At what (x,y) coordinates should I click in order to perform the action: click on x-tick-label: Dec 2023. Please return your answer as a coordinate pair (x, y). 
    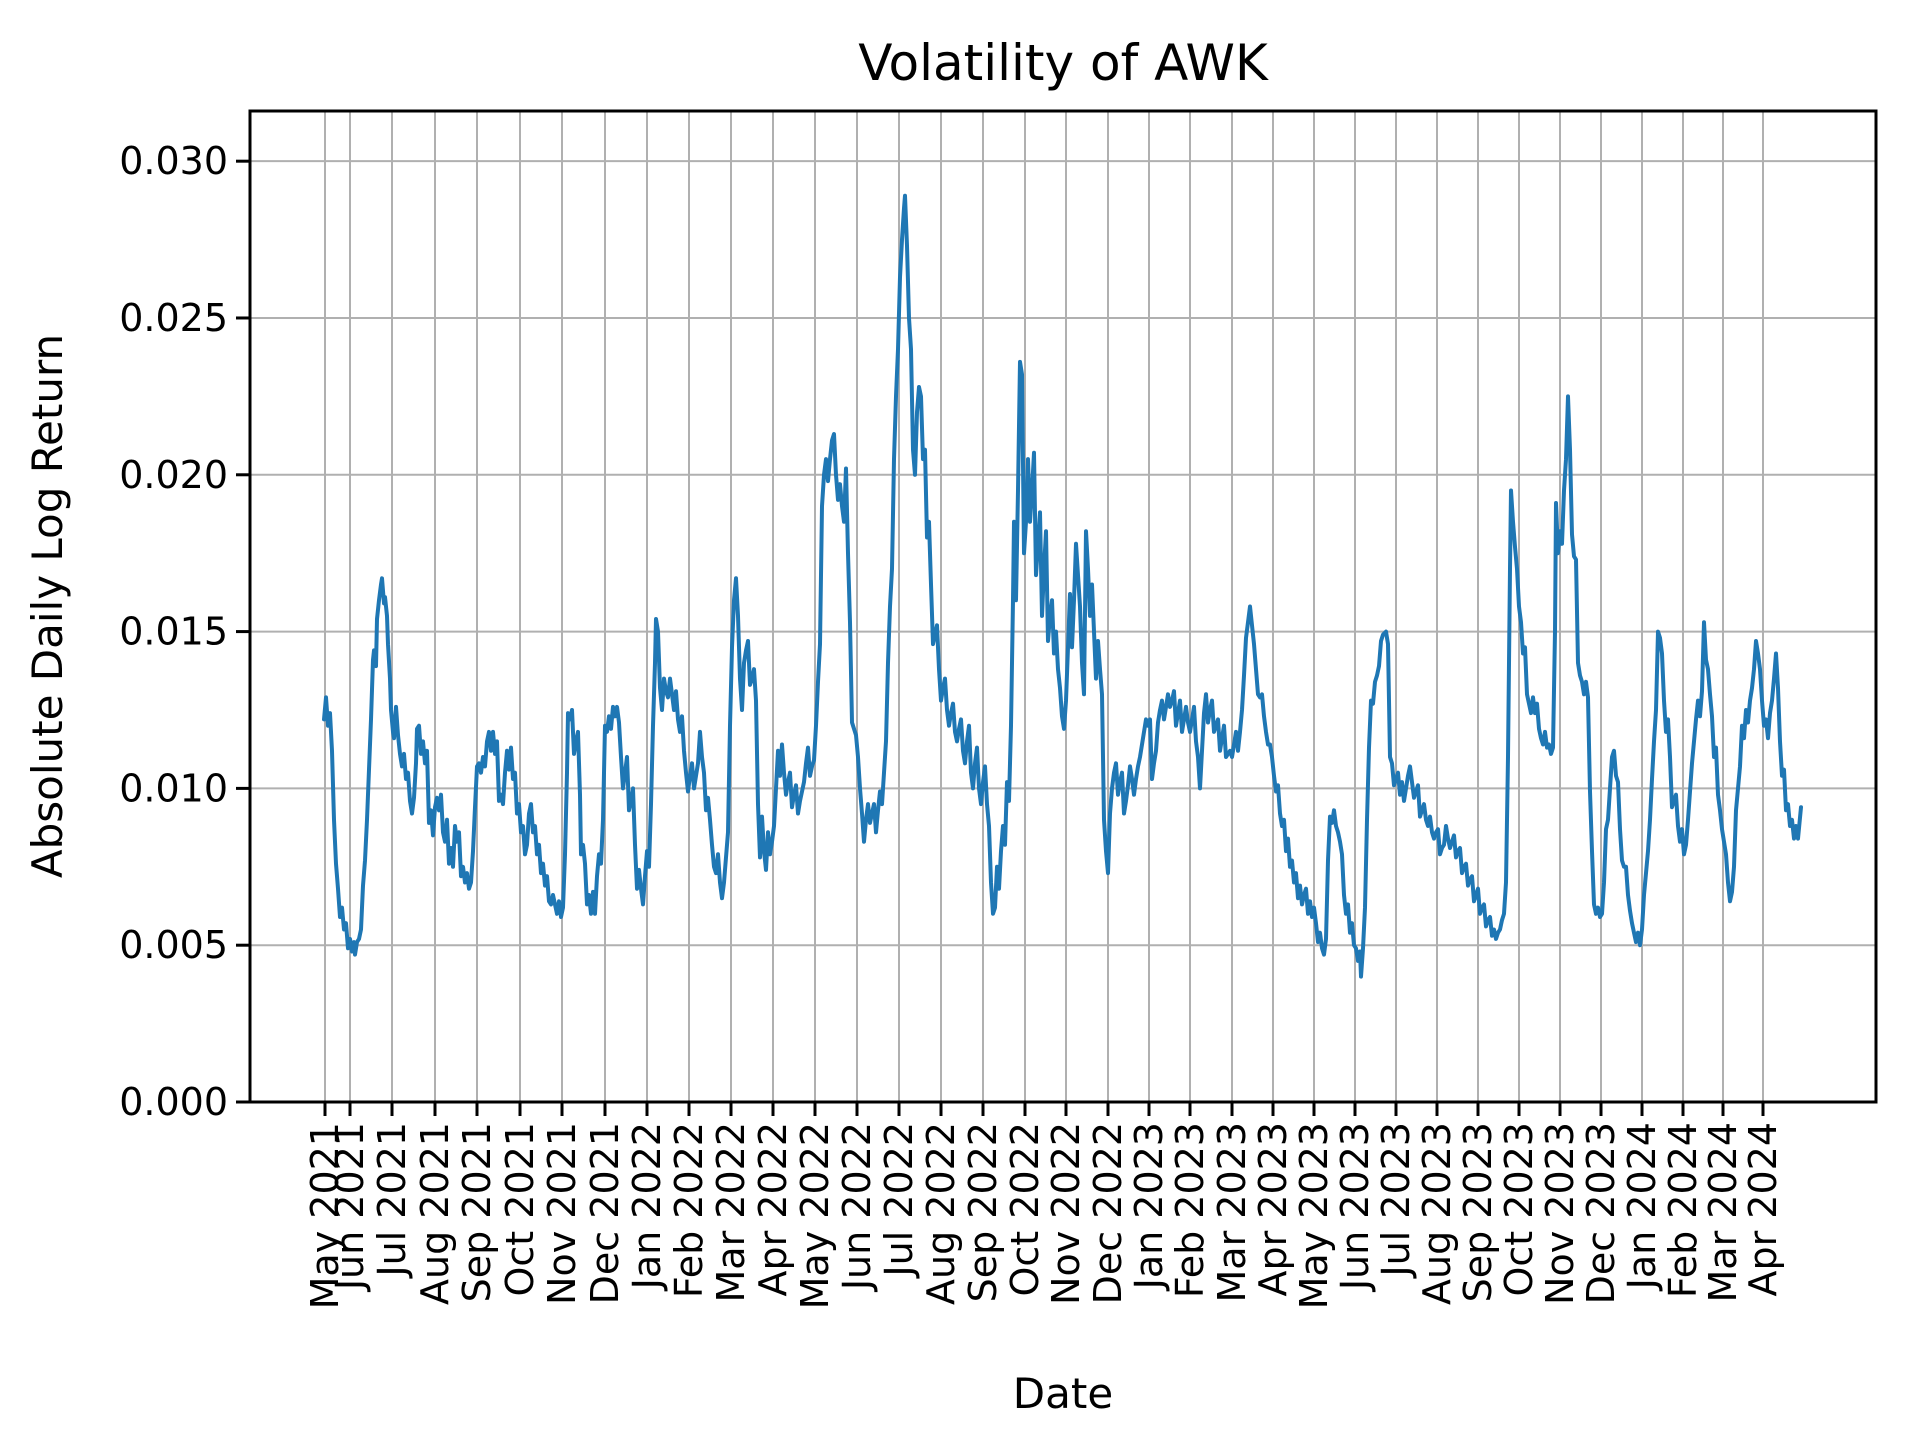
    Looking at the image, I should click on (1601, 1213).